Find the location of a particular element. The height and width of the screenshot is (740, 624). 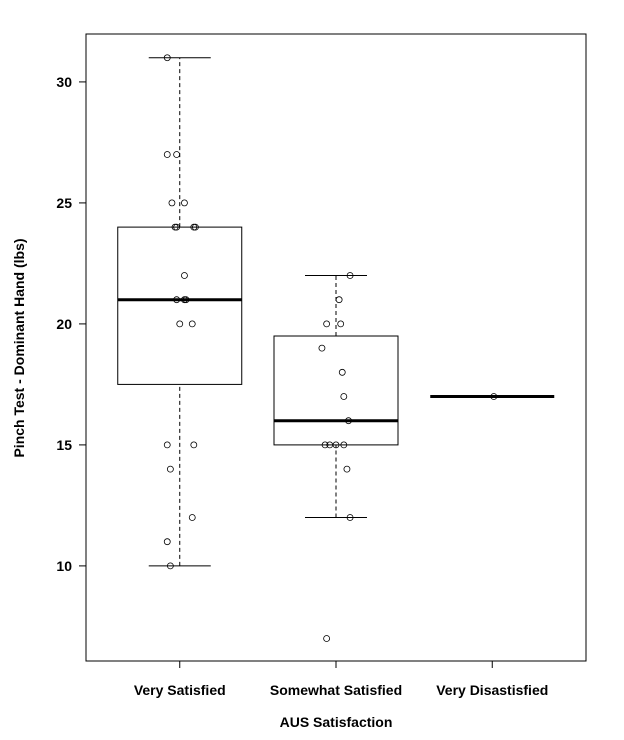

x-tick-label: Somewhat Satisfied is located at coordinates (336, 690).